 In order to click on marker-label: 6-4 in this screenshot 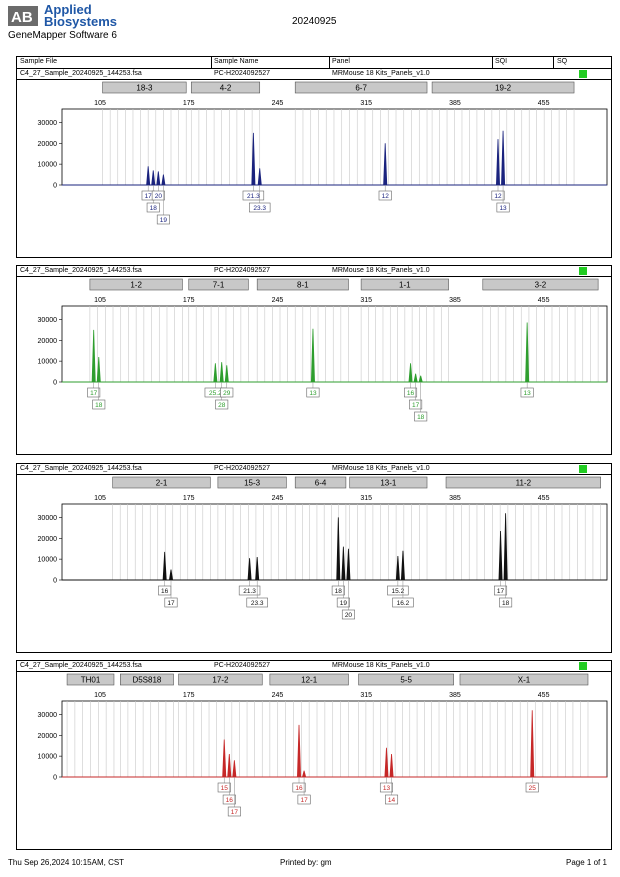, I will do `click(321, 483)`.